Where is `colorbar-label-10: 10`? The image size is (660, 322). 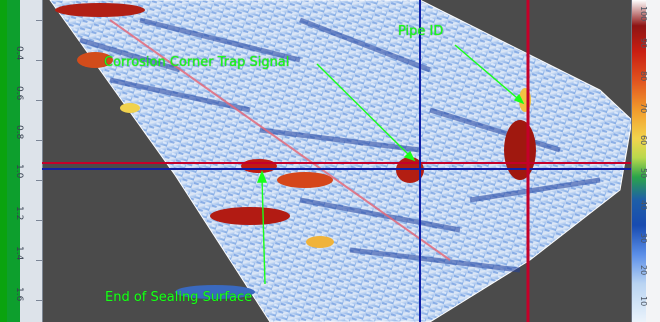 colorbar-label-10: 10 is located at coordinates (643, 301).